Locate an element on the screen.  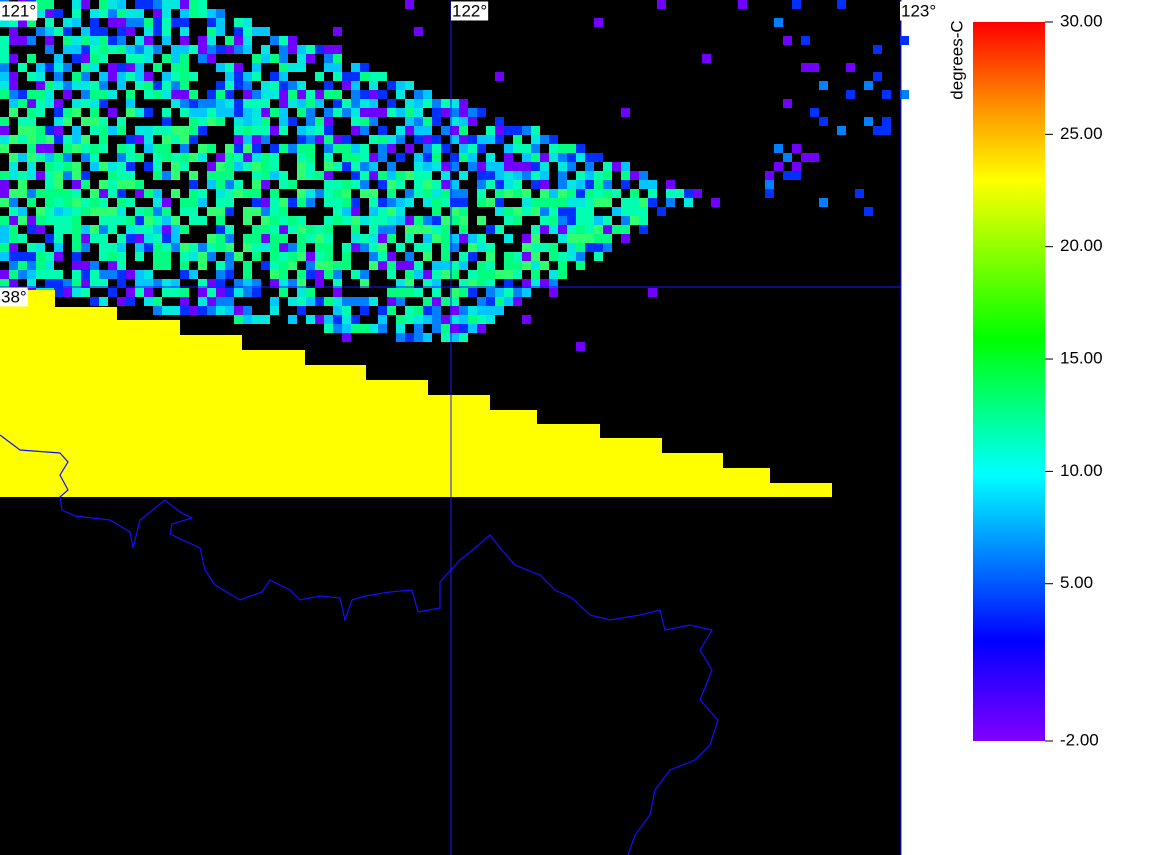
colorbar-tick-label: -2.00 is located at coordinates (1079, 739).